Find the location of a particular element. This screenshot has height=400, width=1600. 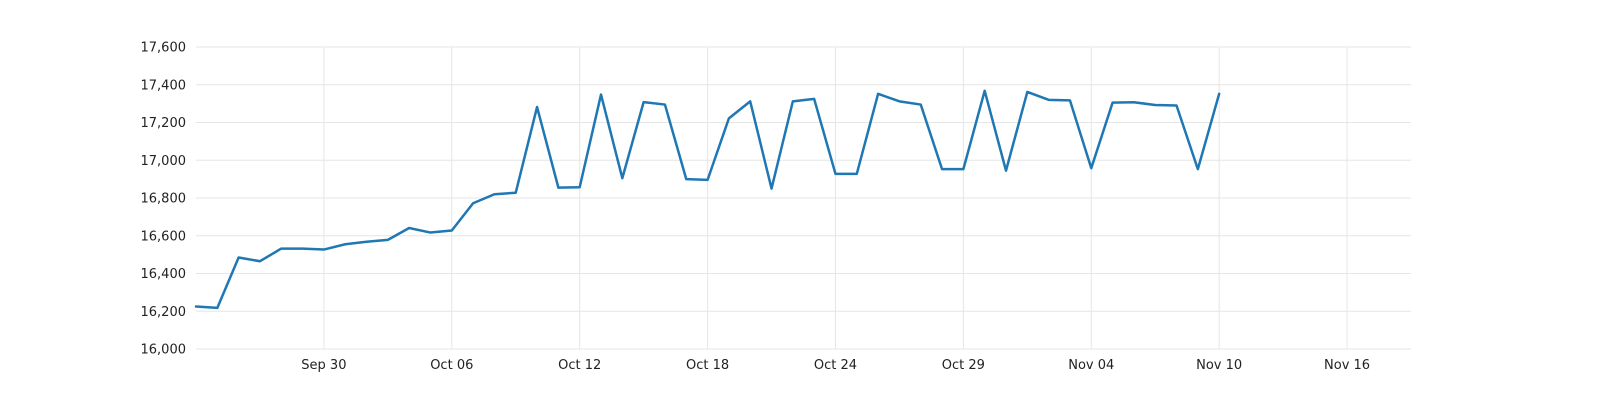

x-tick-label: Oct 24 is located at coordinates (835, 365).